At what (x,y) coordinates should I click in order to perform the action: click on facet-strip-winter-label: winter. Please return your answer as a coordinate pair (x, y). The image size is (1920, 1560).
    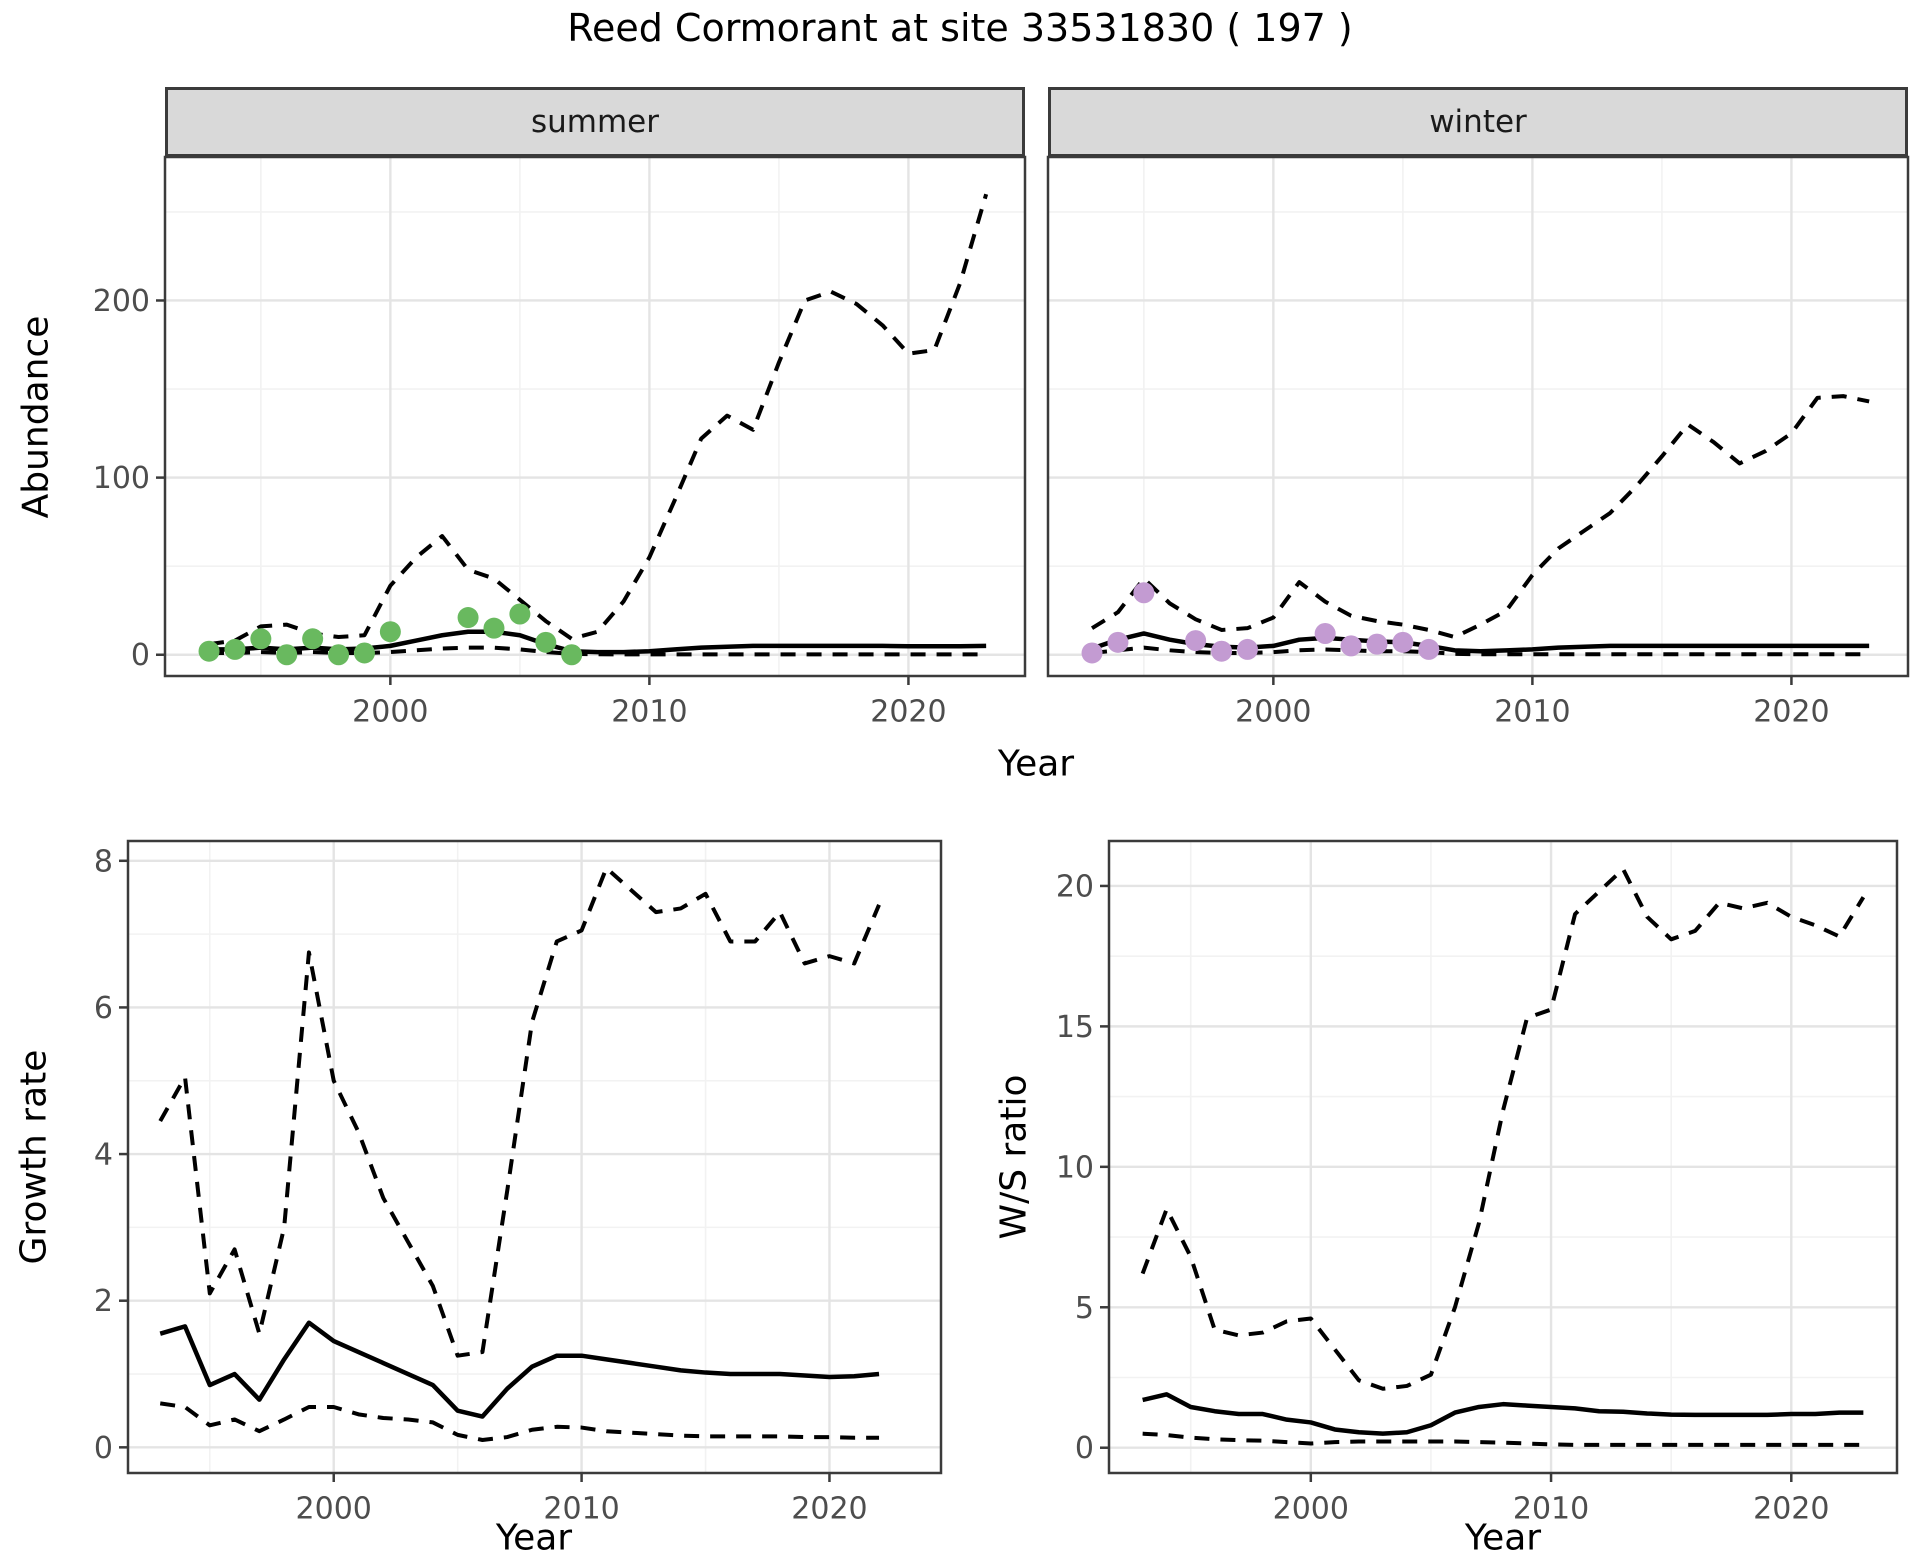
    Looking at the image, I should click on (1478, 122).